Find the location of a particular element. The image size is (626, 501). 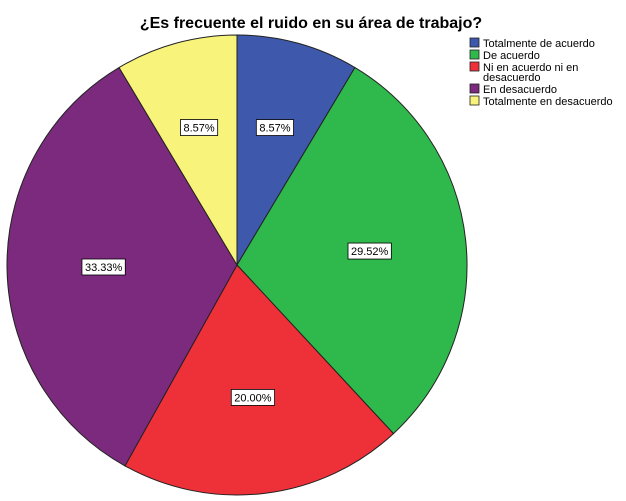

legend-item: Totalmente en desacuerdo is located at coordinates (541, 101).